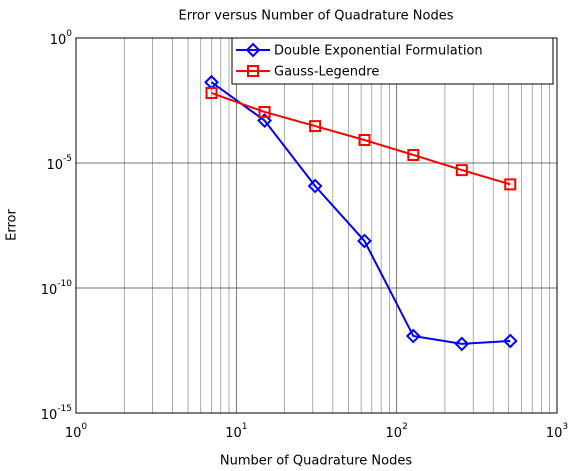 The image size is (572, 471). What do you see at coordinates (392, 61) in the screenshot?
I see `legend-box` at bounding box center [392, 61].